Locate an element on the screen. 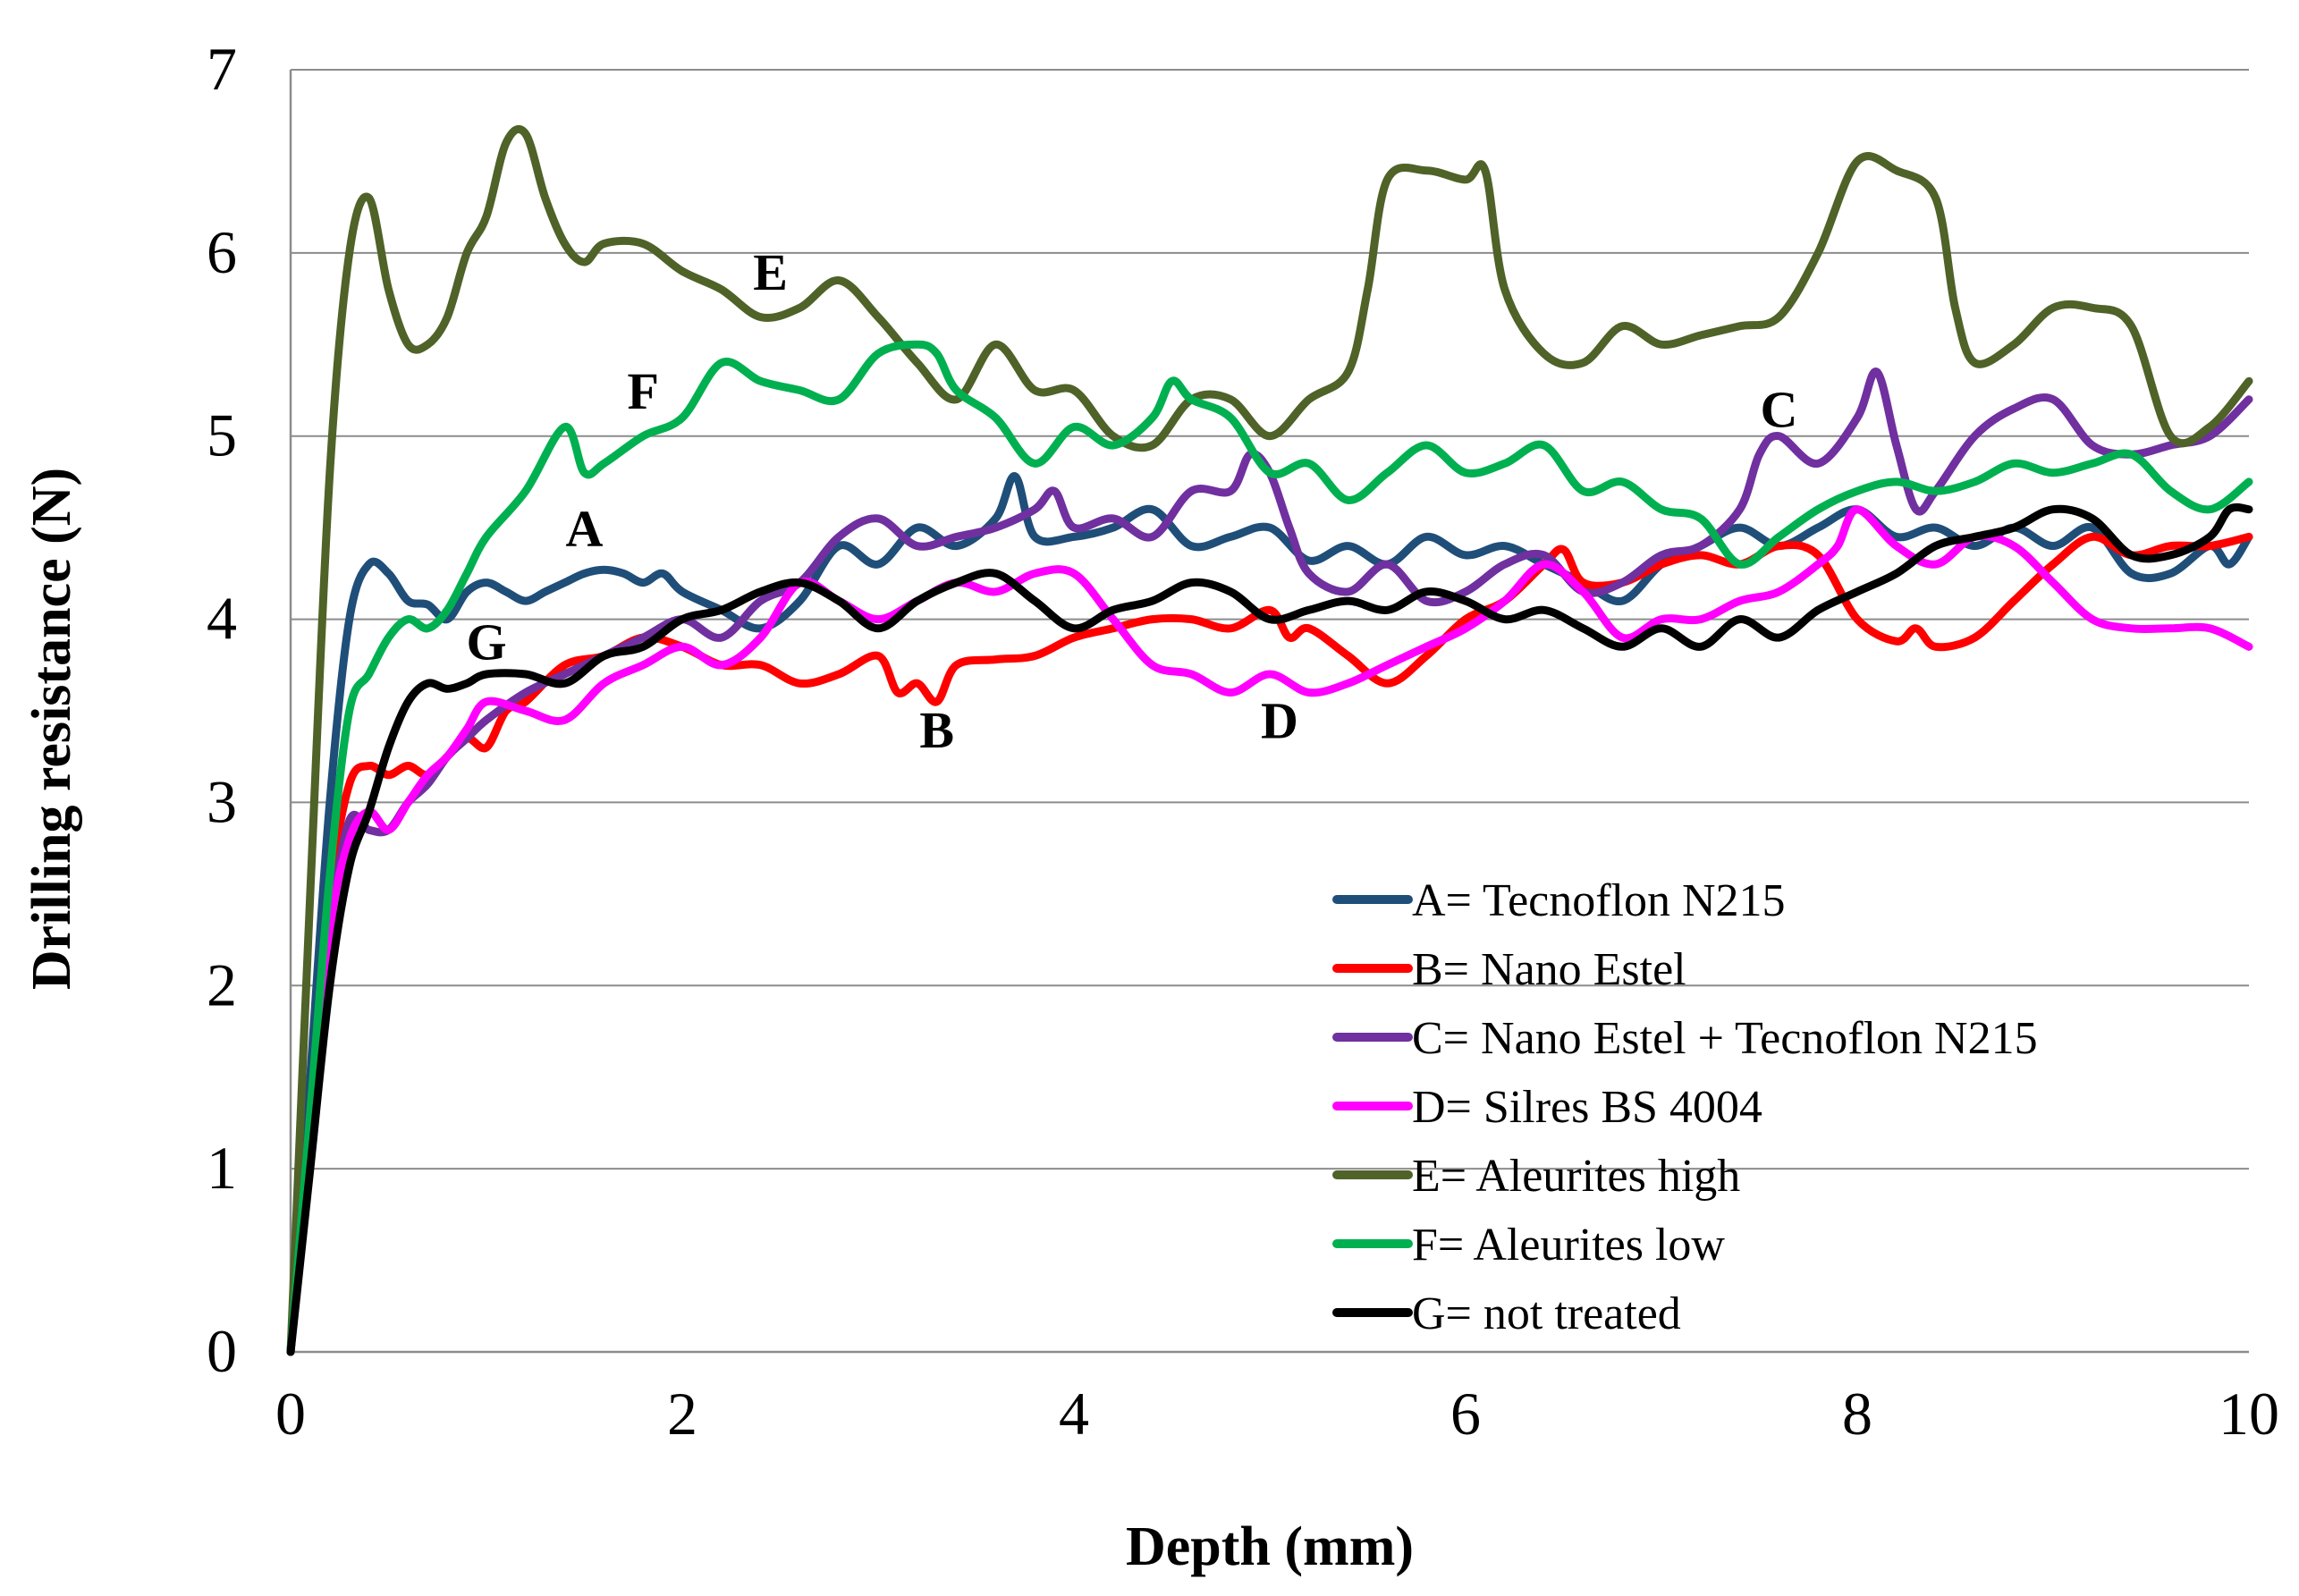 The height and width of the screenshot is (1596, 2299). legend-label-d: D= Silres BS 4004 is located at coordinates (1587, 1108).